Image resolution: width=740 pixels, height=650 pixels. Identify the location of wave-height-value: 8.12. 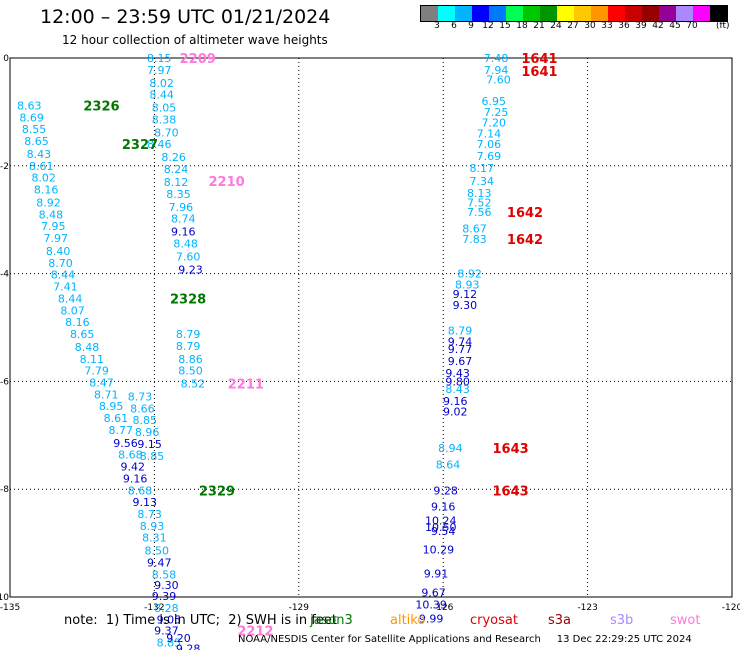
(176, 182).